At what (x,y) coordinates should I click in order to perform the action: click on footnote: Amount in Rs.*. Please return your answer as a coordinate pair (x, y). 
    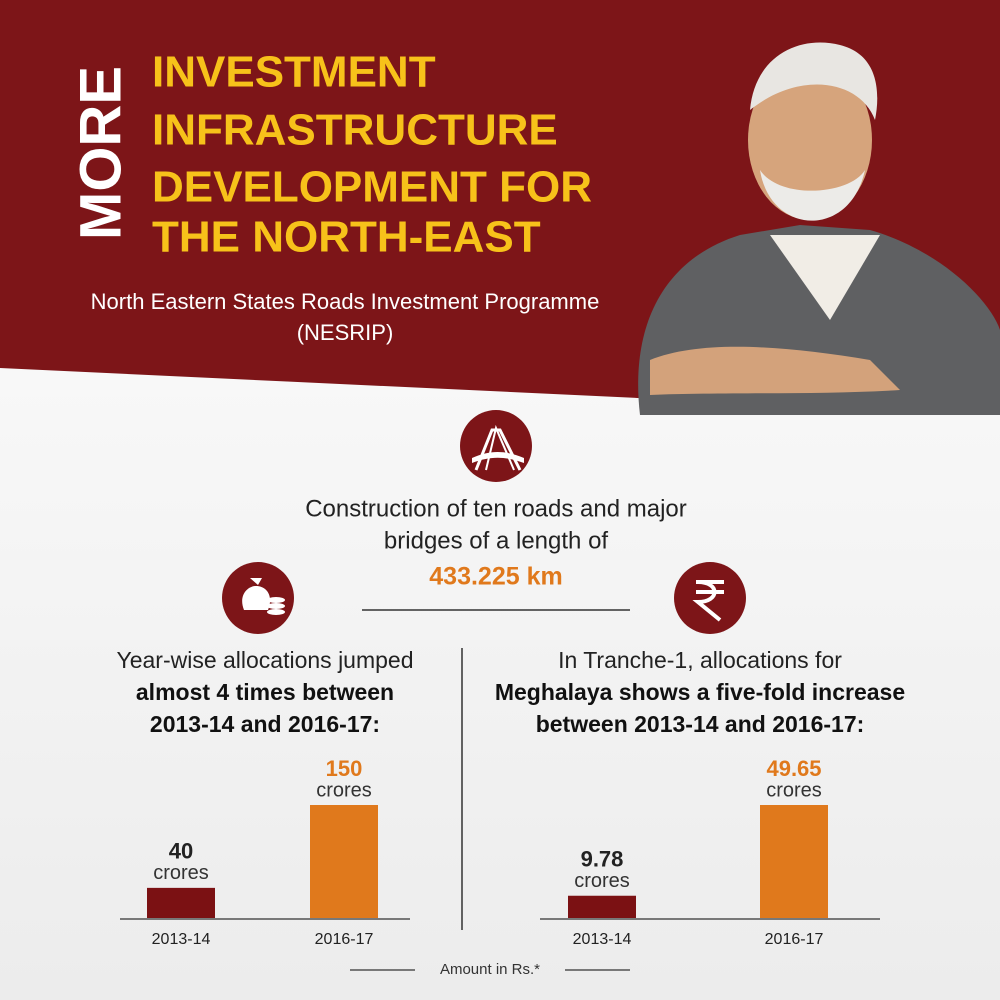
    Looking at the image, I should click on (490, 969).